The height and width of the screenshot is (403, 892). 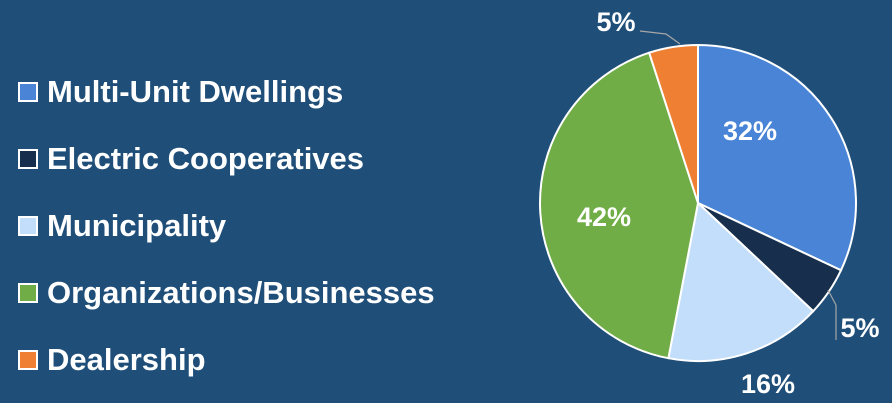 I want to click on pie-slice-organizations-businesses, so click(x=619, y=205).